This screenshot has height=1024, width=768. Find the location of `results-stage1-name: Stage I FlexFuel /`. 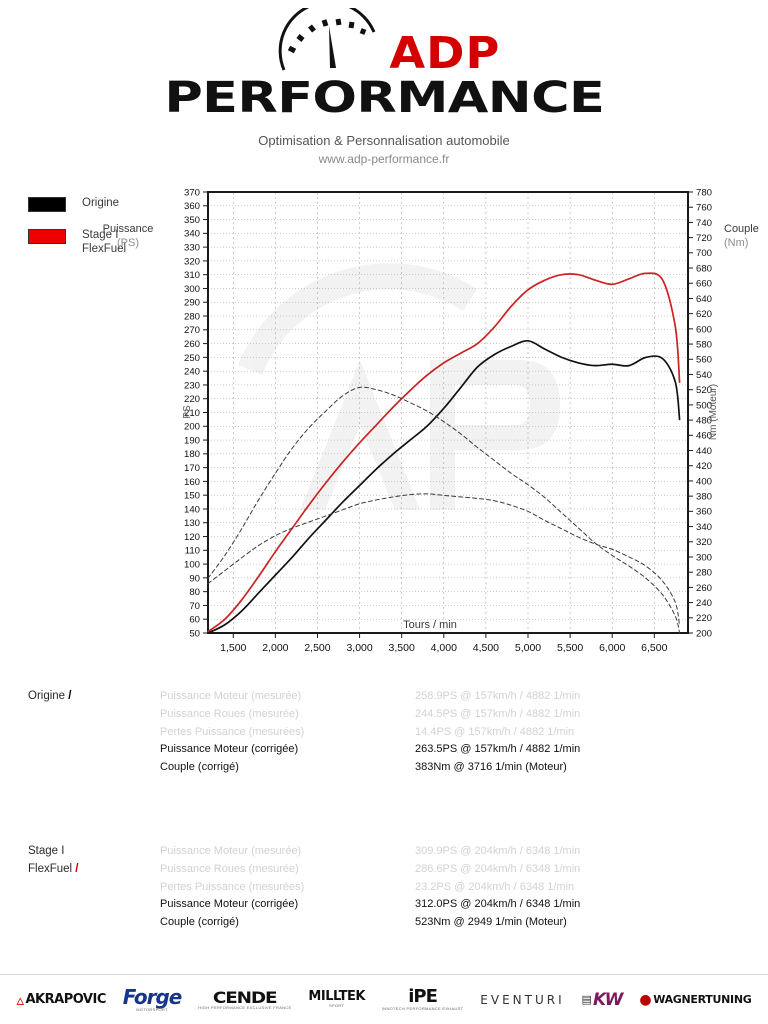

results-stage1-name: Stage I FlexFuel / is located at coordinates (93, 861).